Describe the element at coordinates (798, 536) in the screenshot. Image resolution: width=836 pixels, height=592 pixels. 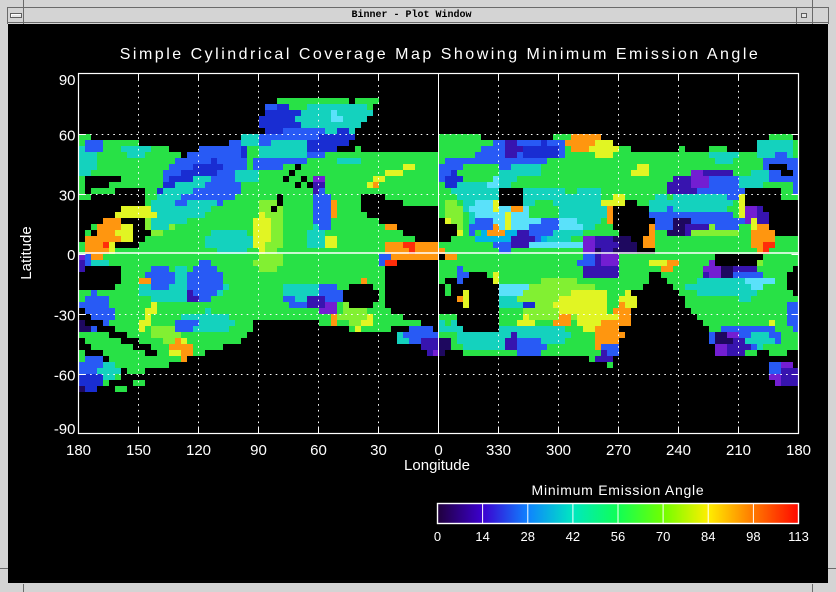
I see `svg-text: 113` at that location.